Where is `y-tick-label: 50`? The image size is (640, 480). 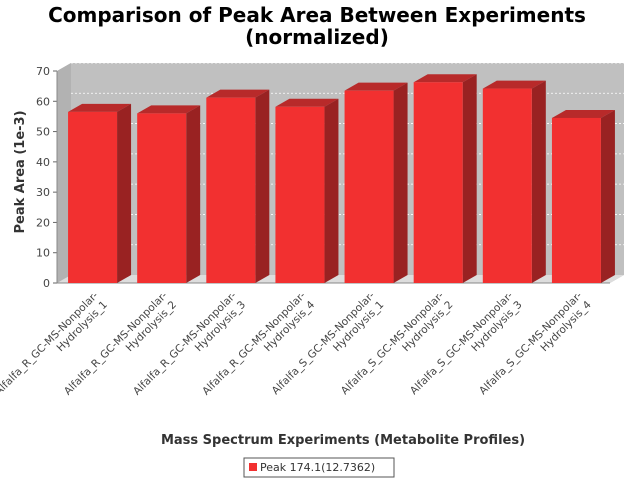 y-tick-label: 50 is located at coordinates (43, 132).